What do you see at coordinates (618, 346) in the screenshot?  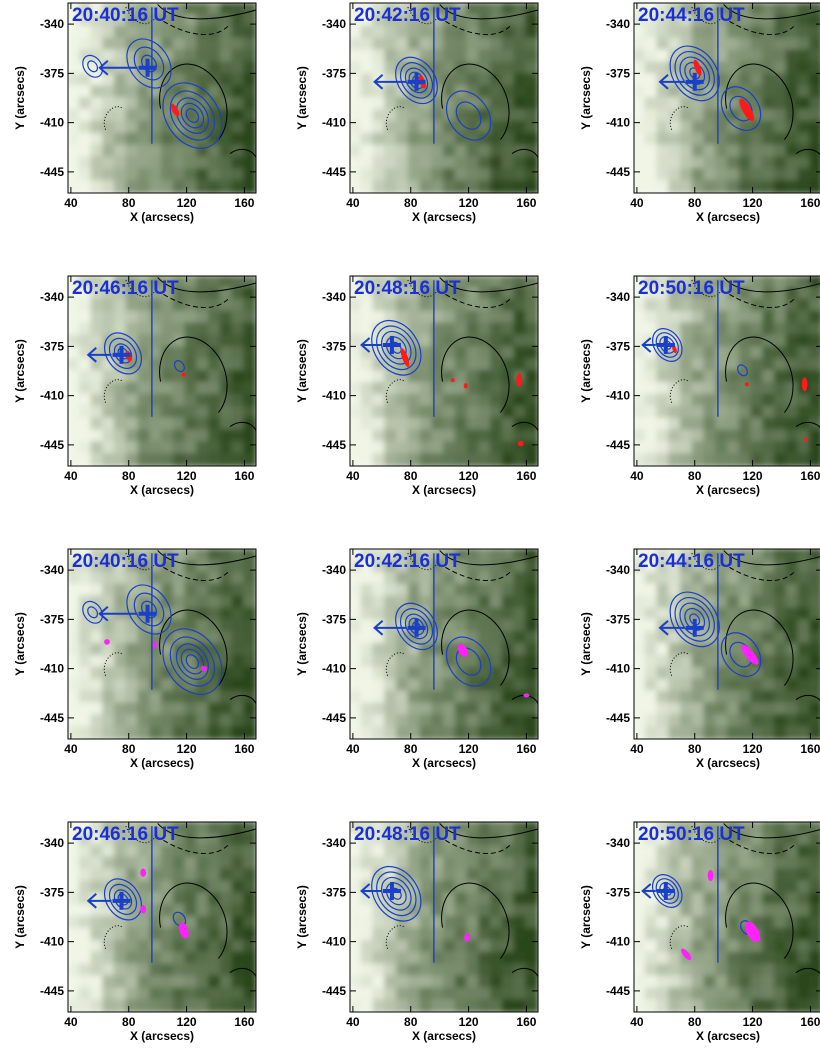 I see `y-tick-label: -375` at bounding box center [618, 346].